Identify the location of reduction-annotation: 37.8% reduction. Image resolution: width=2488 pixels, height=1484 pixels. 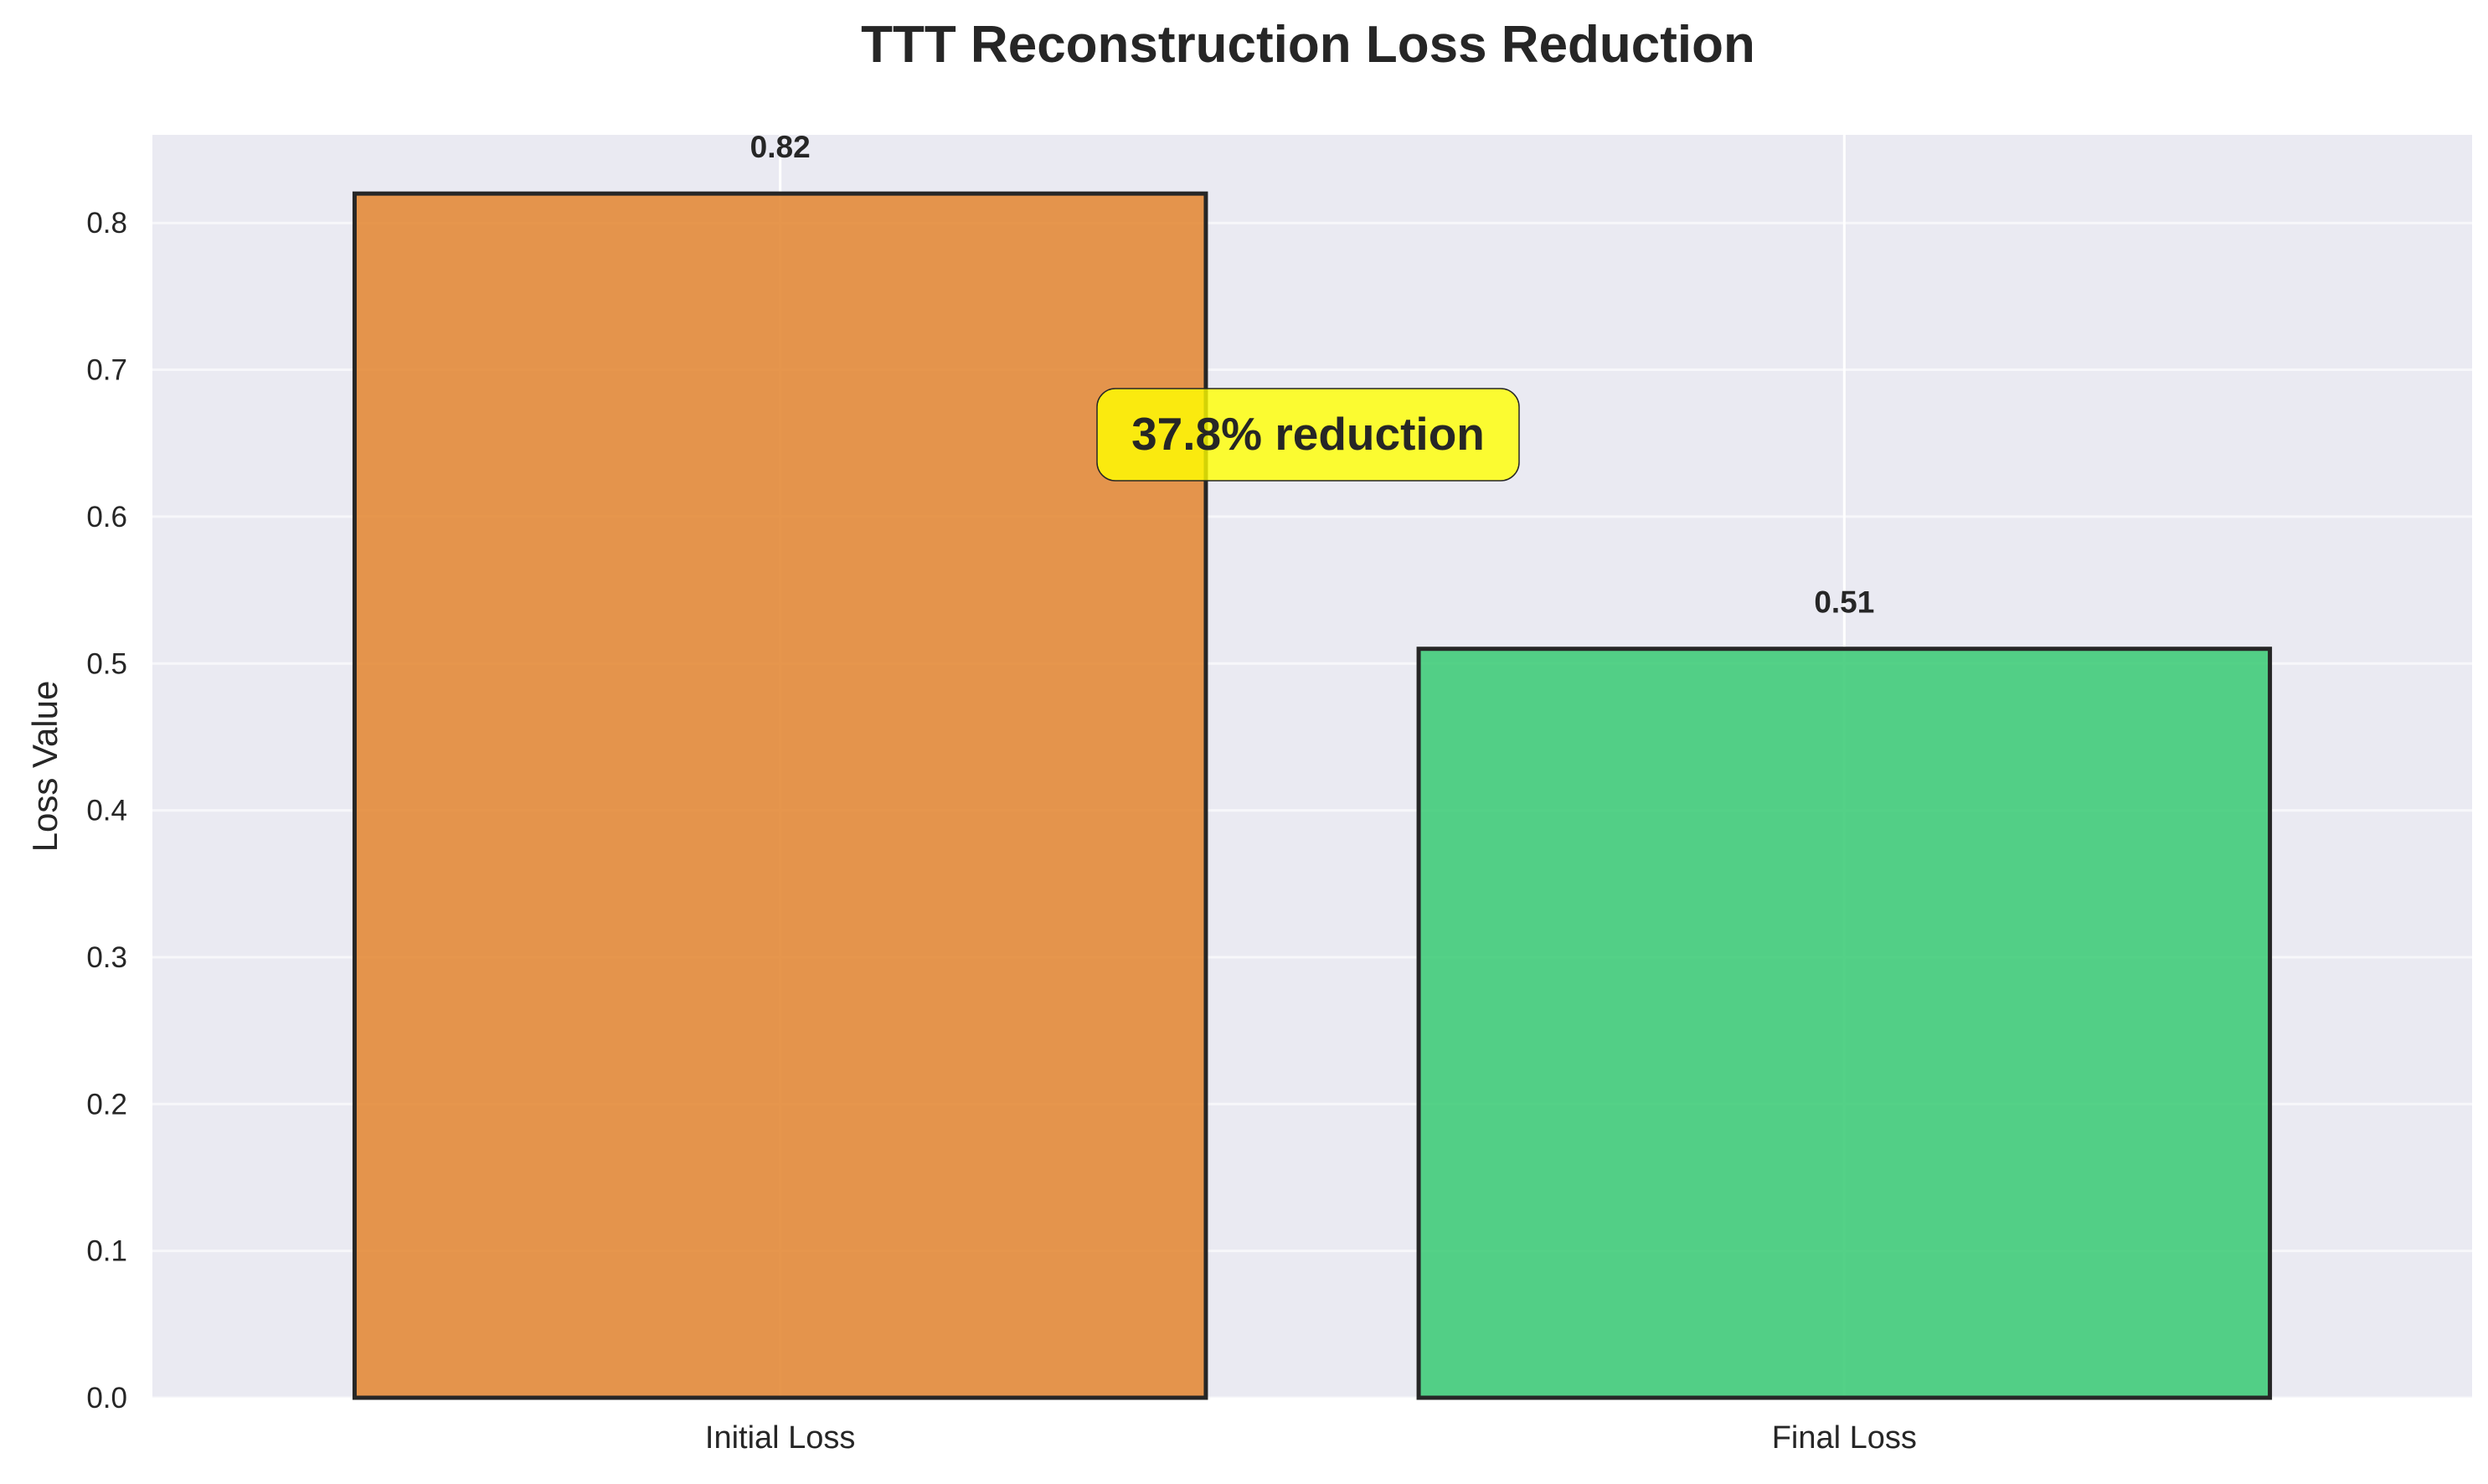
(1308, 435).